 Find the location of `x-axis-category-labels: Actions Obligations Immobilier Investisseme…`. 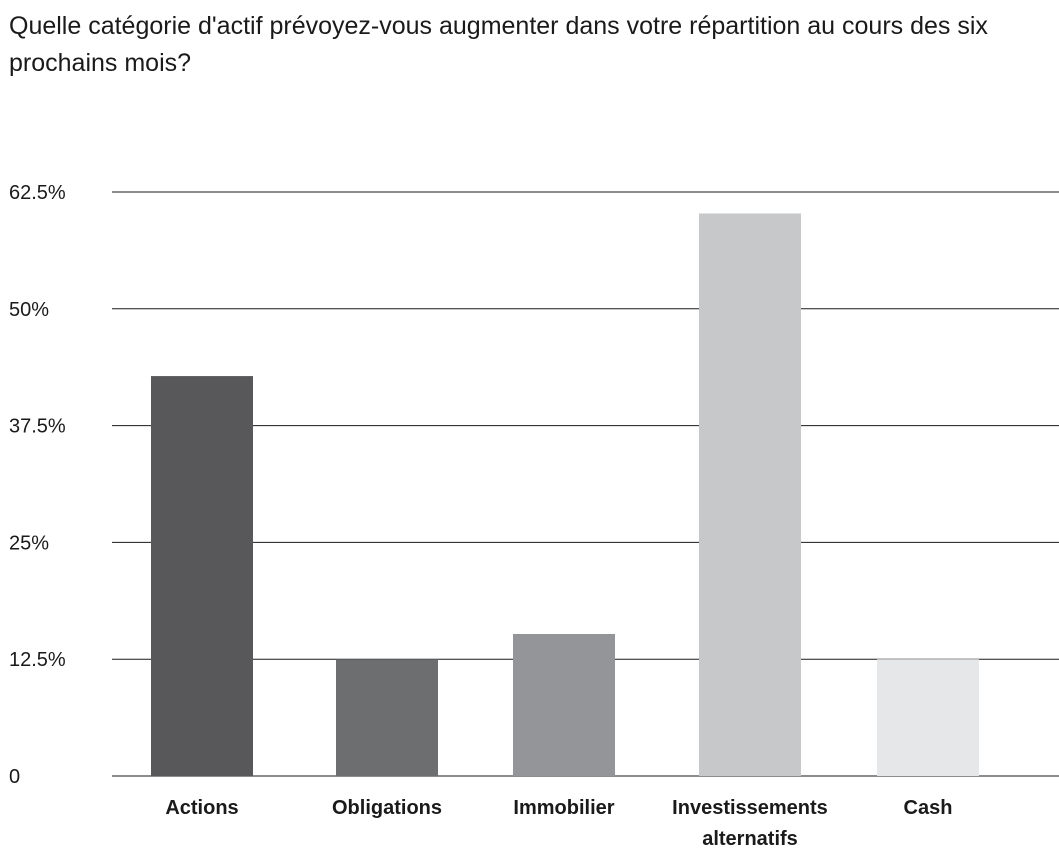

x-axis-category-labels: Actions Obligations Immobilier Investisseme… is located at coordinates (558, 823).